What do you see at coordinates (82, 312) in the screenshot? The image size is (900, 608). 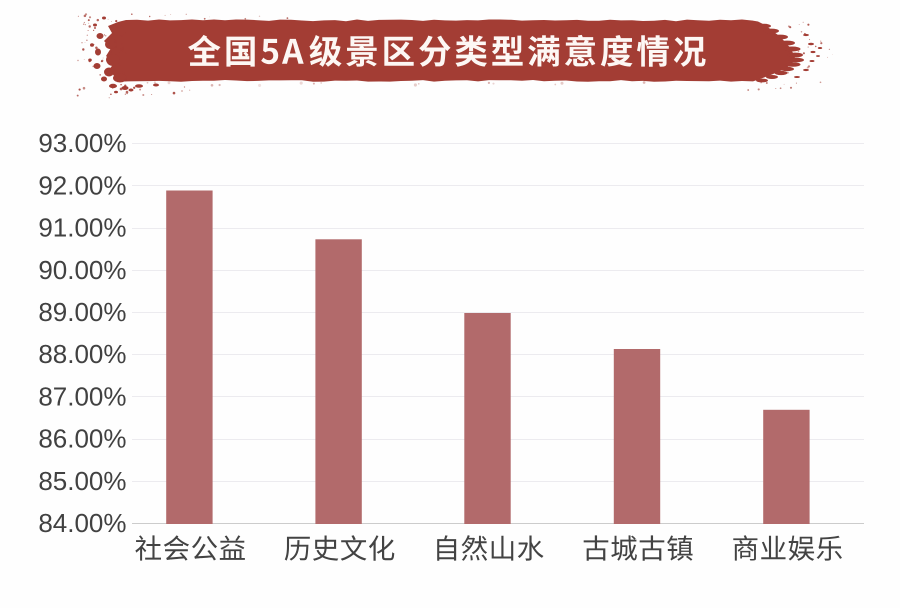 I see `svg-text: 89.00%` at bounding box center [82, 312].